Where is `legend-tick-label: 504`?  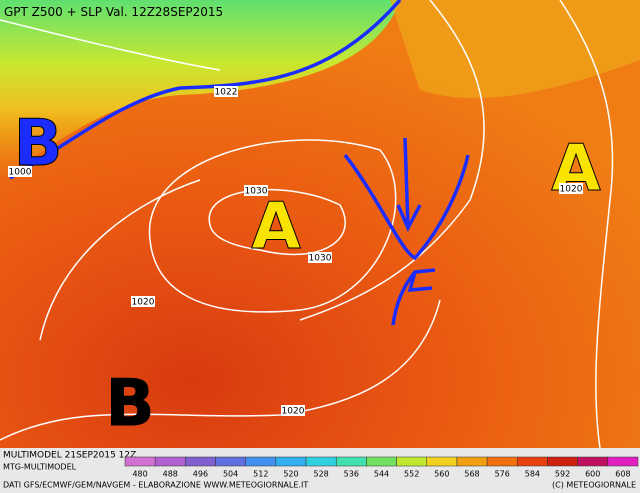
legend-tick-label: 504 is located at coordinates (230, 474).